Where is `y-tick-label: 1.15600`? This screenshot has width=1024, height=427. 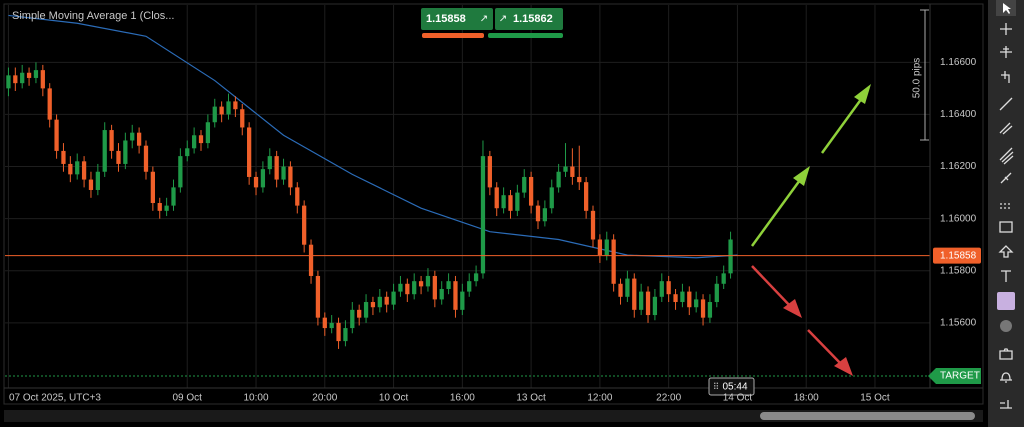
y-tick-label: 1.15600 is located at coordinates (958, 323).